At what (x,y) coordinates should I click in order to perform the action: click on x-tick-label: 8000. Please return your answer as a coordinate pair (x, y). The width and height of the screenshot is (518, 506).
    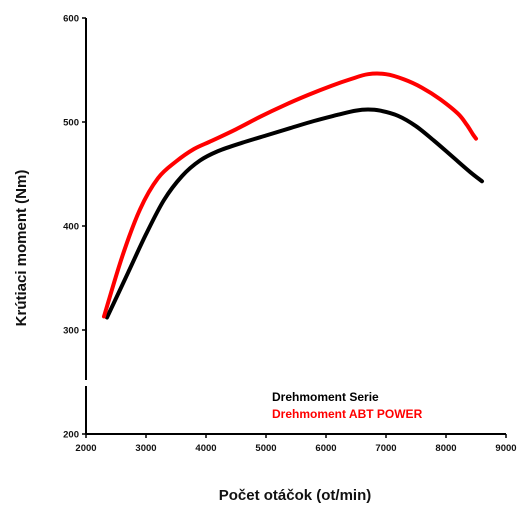
    Looking at the image, I should click on (445, 448).